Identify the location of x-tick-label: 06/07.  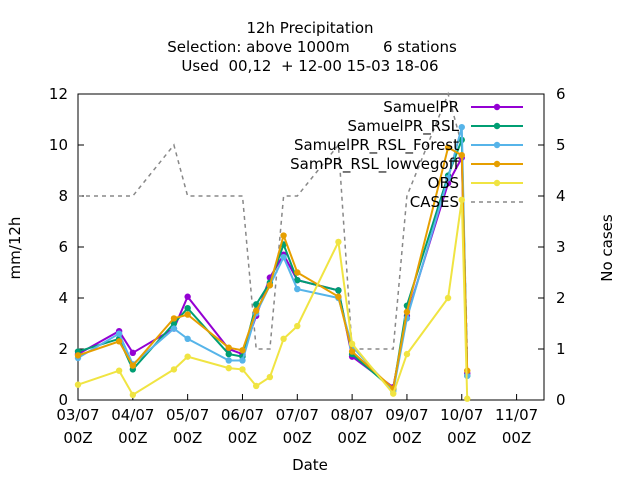
(242, 415).